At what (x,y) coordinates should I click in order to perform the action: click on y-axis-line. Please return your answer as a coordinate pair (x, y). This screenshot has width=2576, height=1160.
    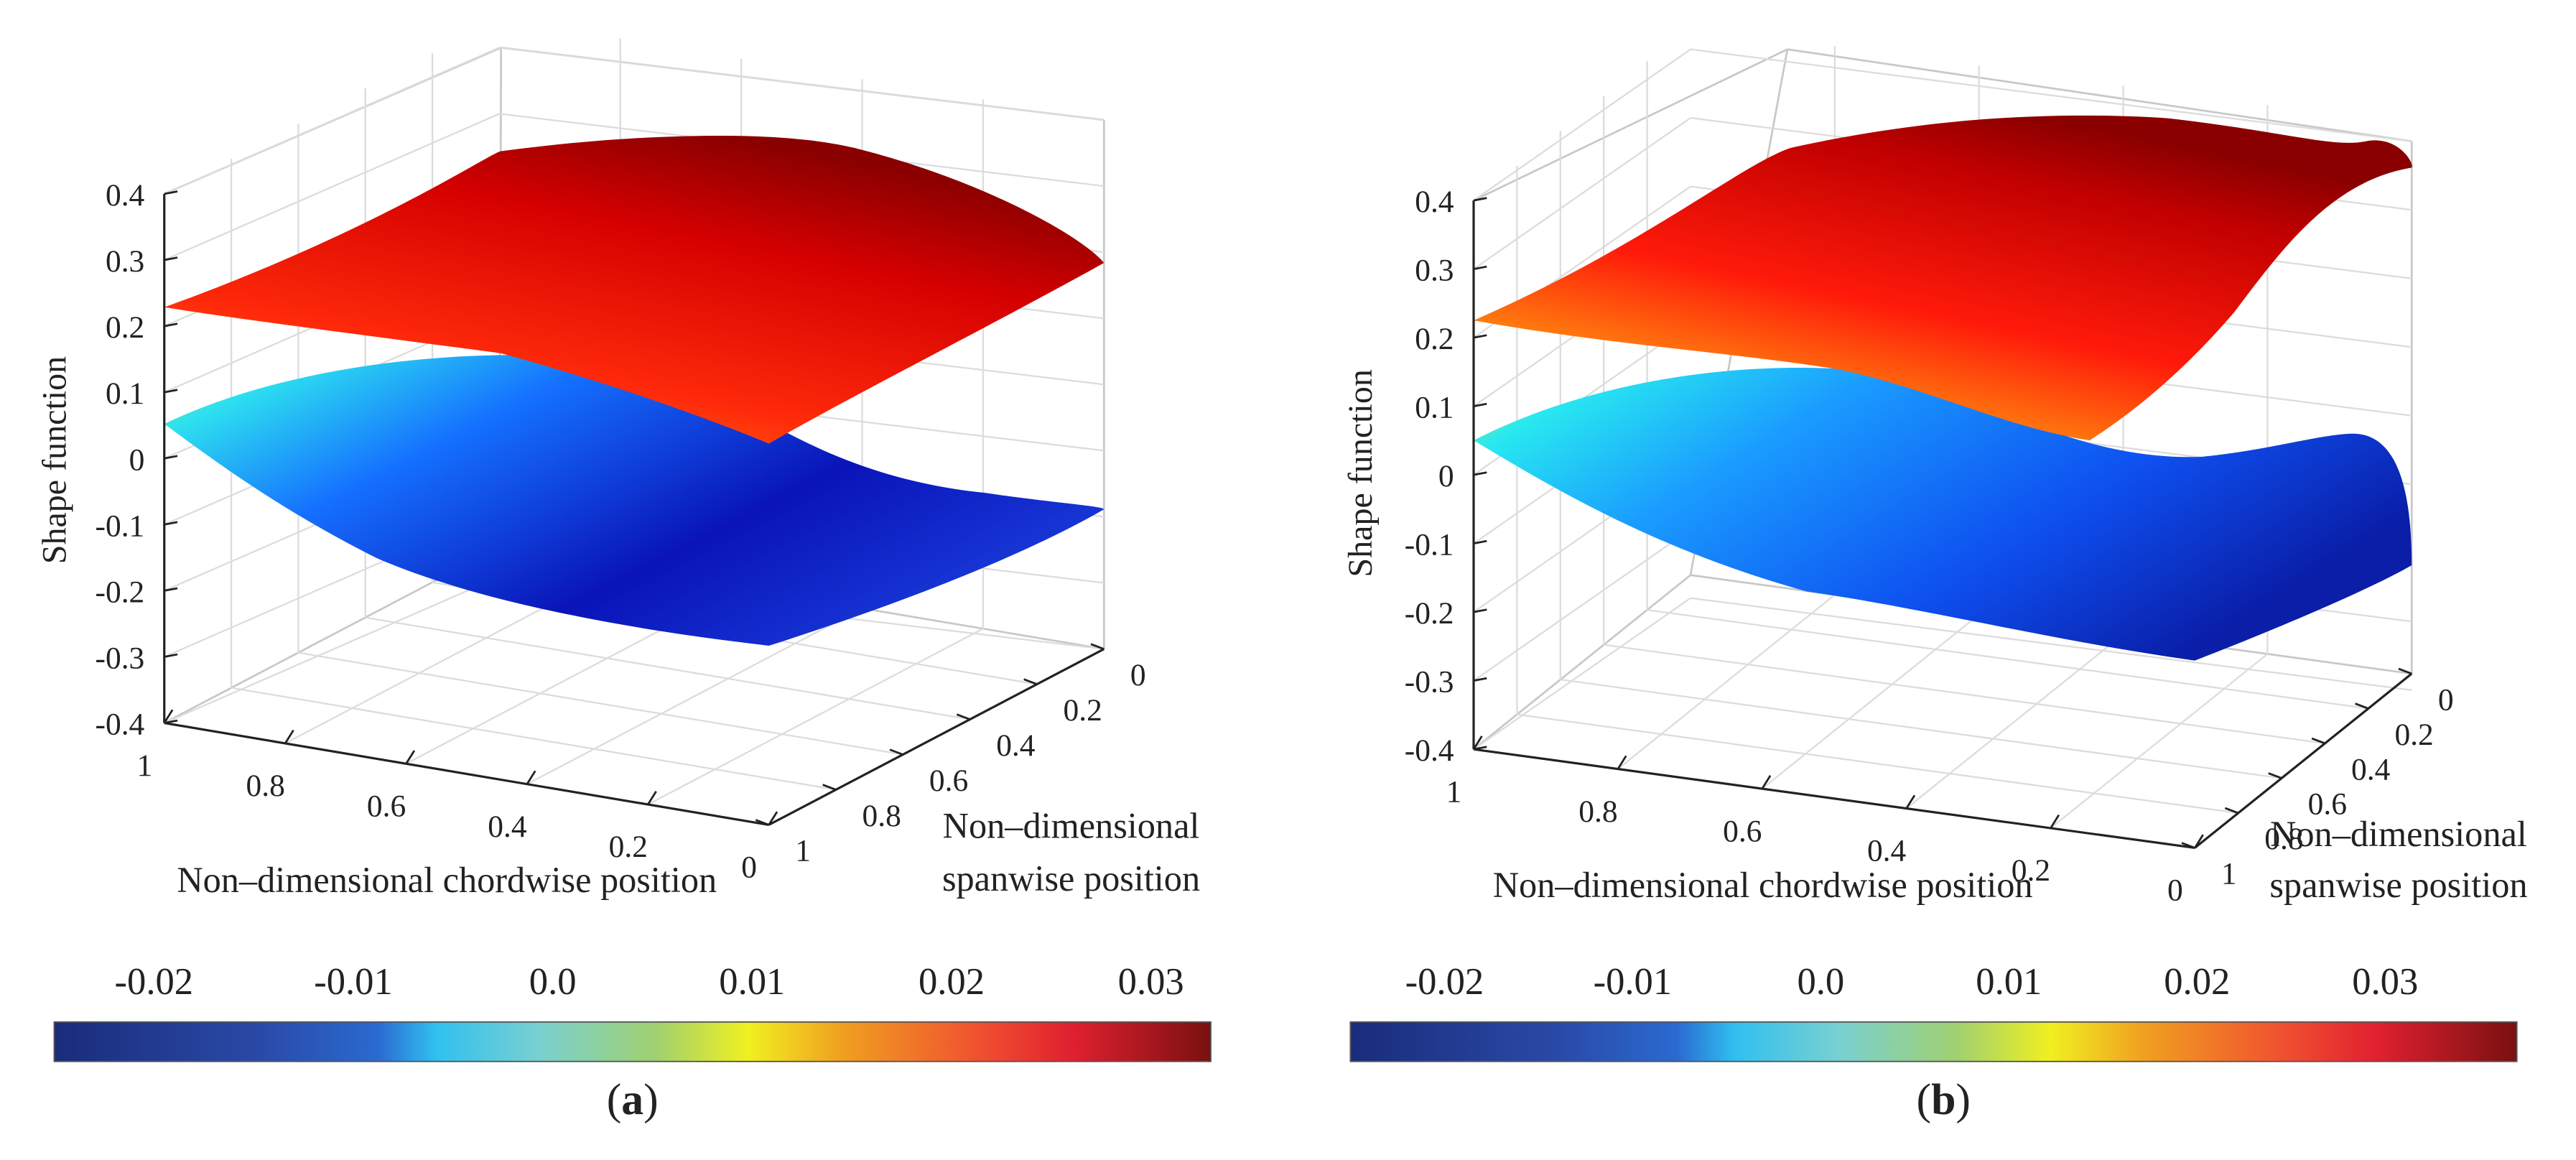
    Looking at the image, I should click on (936, 737).